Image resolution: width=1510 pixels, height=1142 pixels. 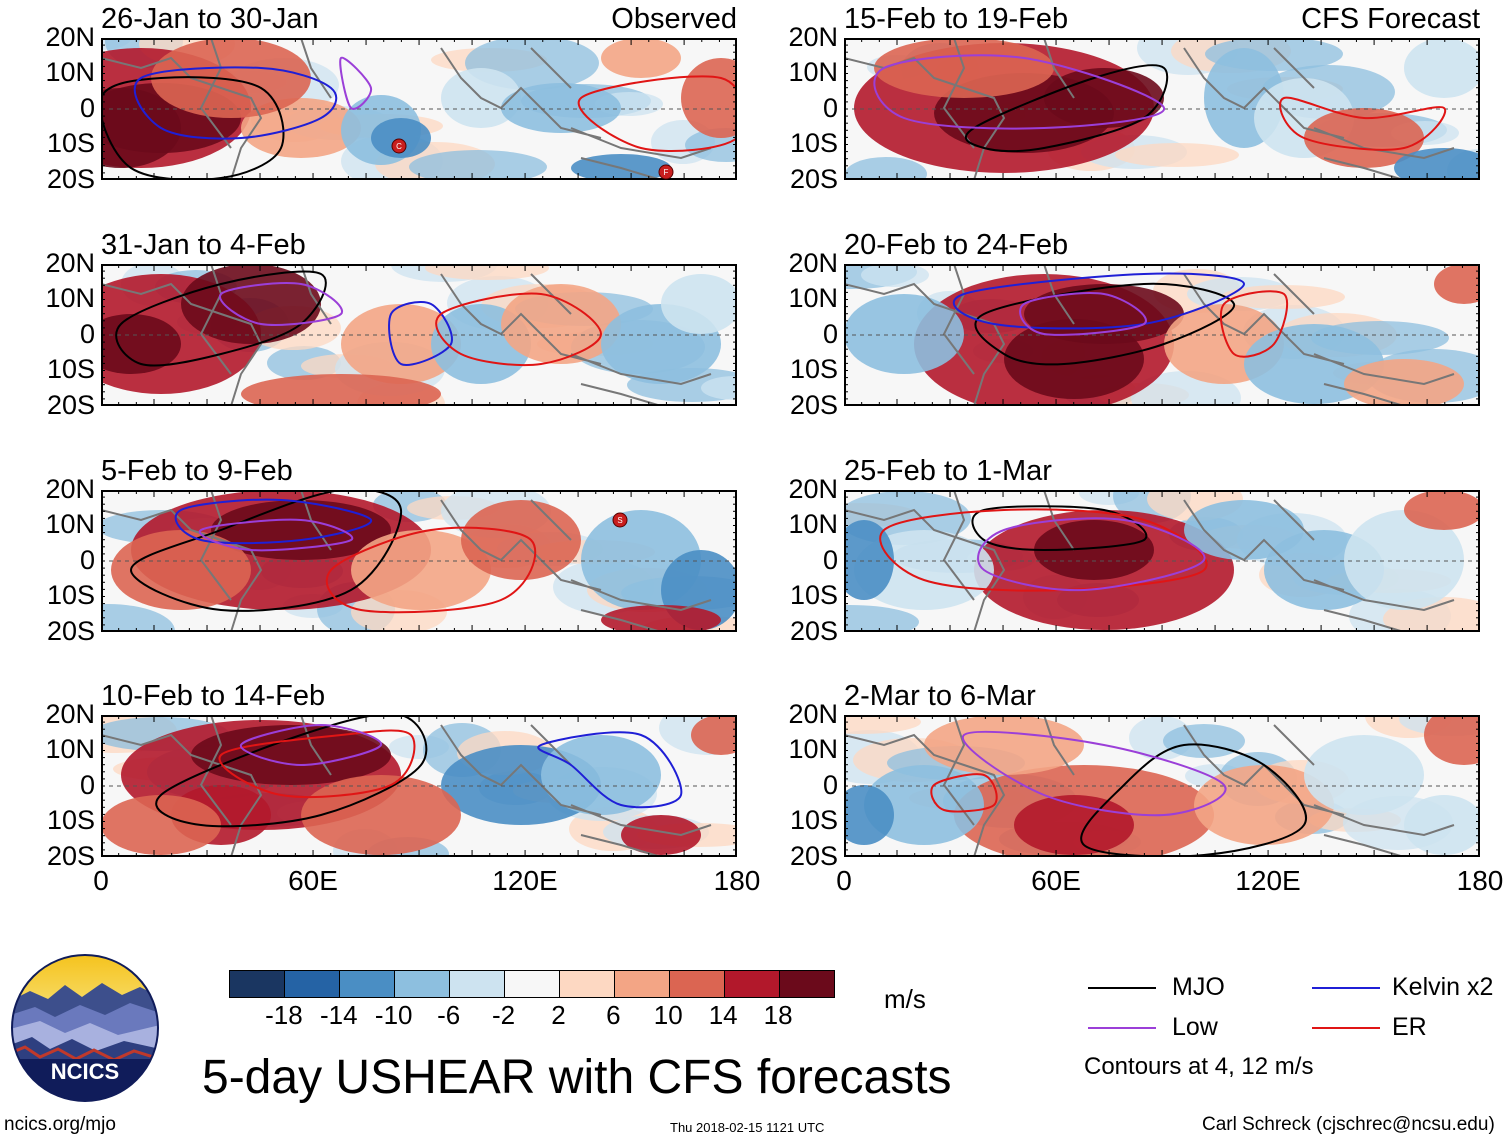 I want to click on panel-title: 15-Feb to 19-Feb, so click(x=956, y=19).